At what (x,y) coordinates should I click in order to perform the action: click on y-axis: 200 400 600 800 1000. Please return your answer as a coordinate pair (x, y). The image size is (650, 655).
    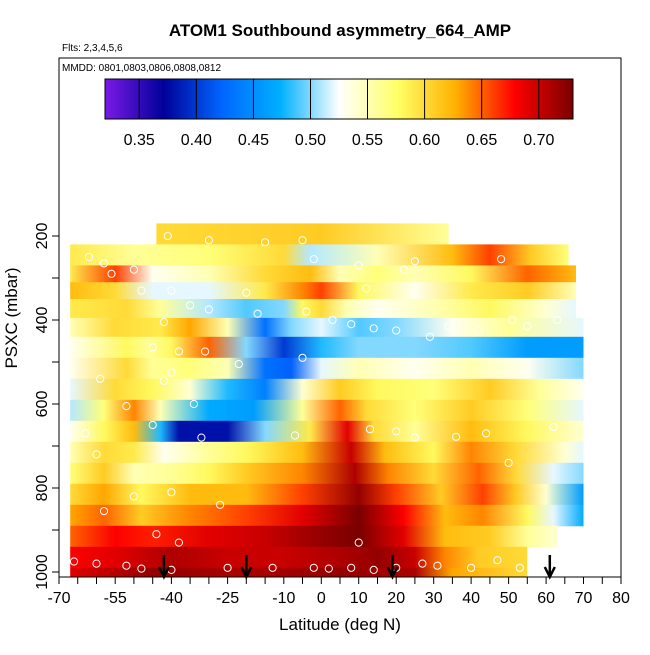
    Looking at the image, I should click on (46, 406).